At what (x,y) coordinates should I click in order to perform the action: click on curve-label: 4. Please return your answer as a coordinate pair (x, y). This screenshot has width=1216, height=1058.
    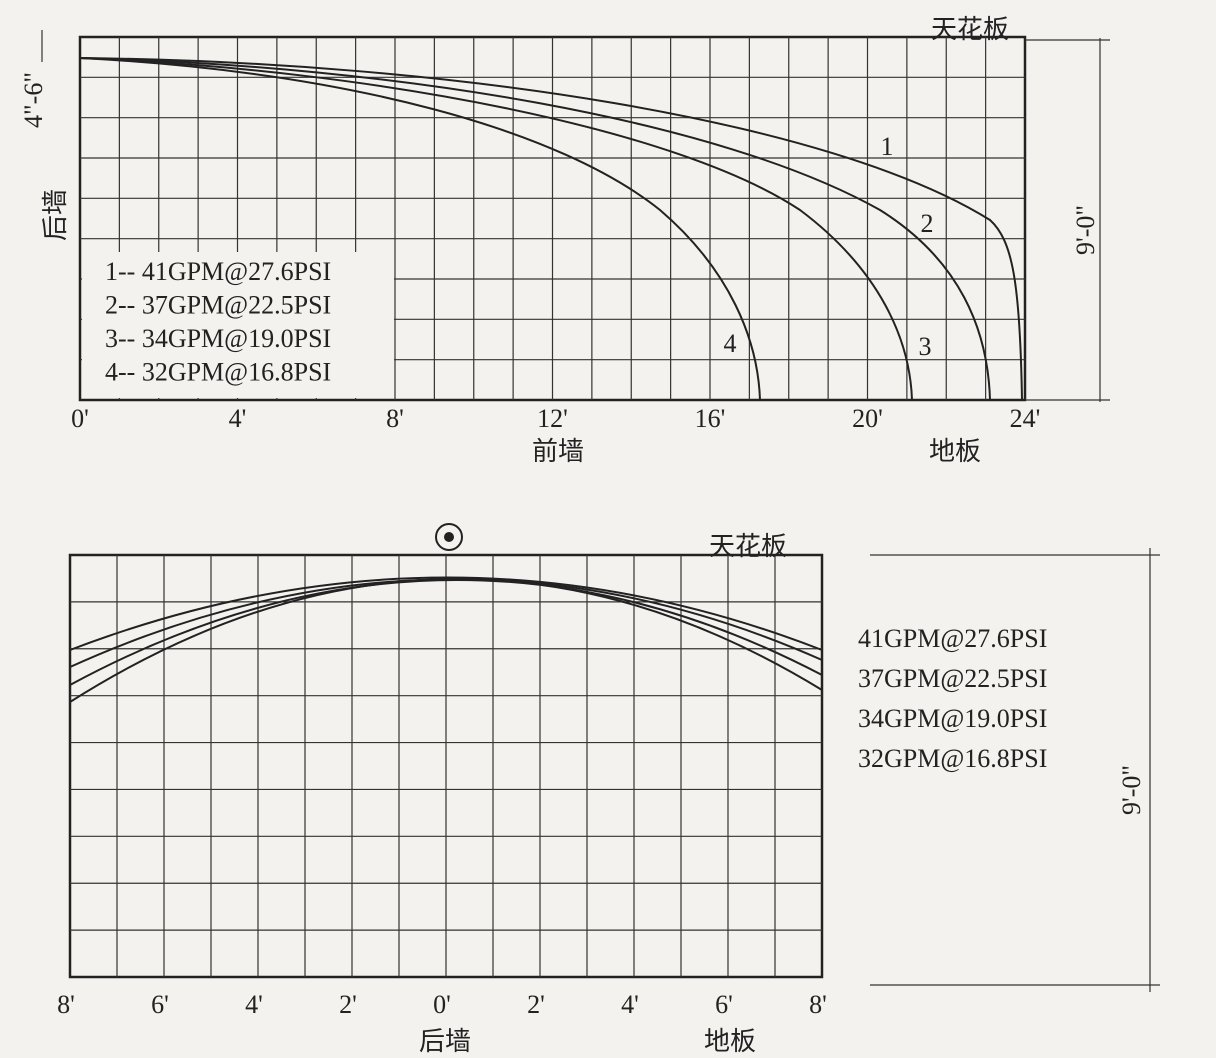
    Looking at the image, I should click on (730, 343).